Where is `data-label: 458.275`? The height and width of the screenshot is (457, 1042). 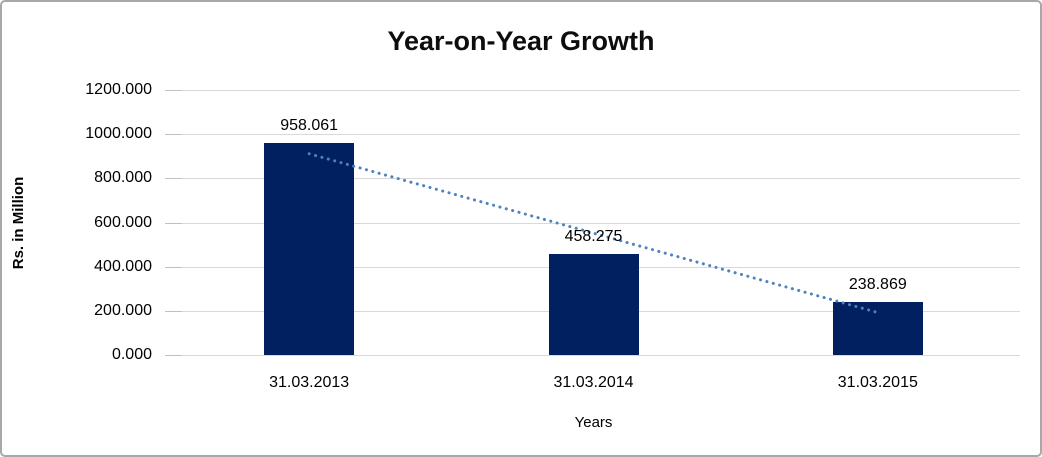
data-label: 458.275 is located at coordinates (593, 236).